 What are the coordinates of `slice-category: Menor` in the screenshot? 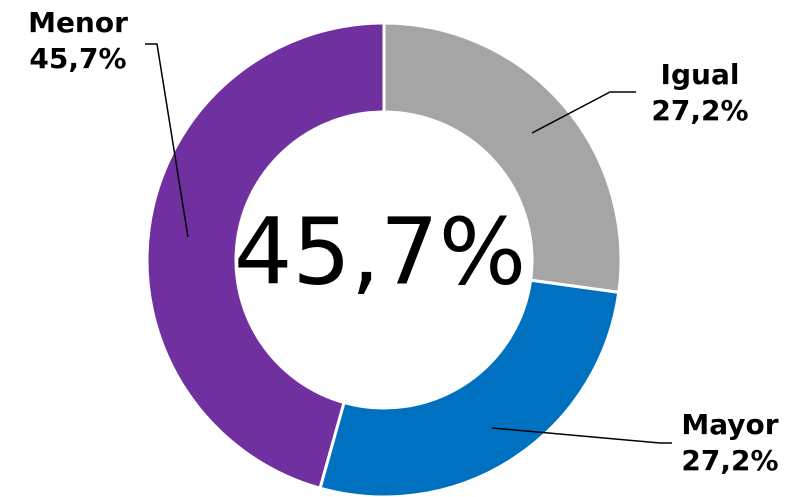 It's located at (78, 22).